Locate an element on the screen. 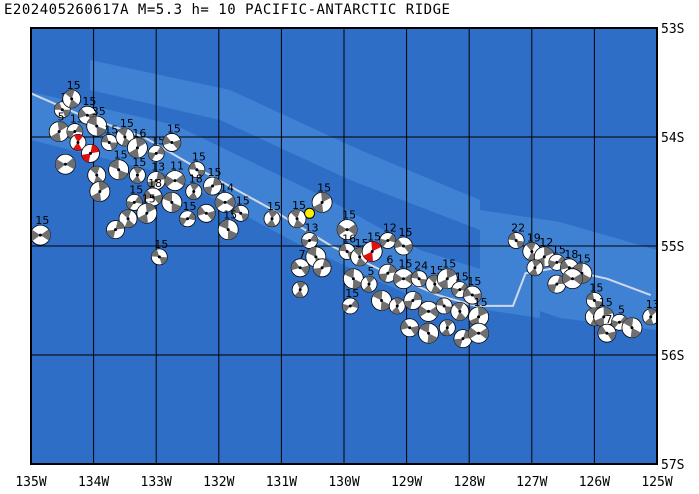 The height and width of the screenshot is (494, 699). depth-label: 16 is located at coordinates (349, 238).